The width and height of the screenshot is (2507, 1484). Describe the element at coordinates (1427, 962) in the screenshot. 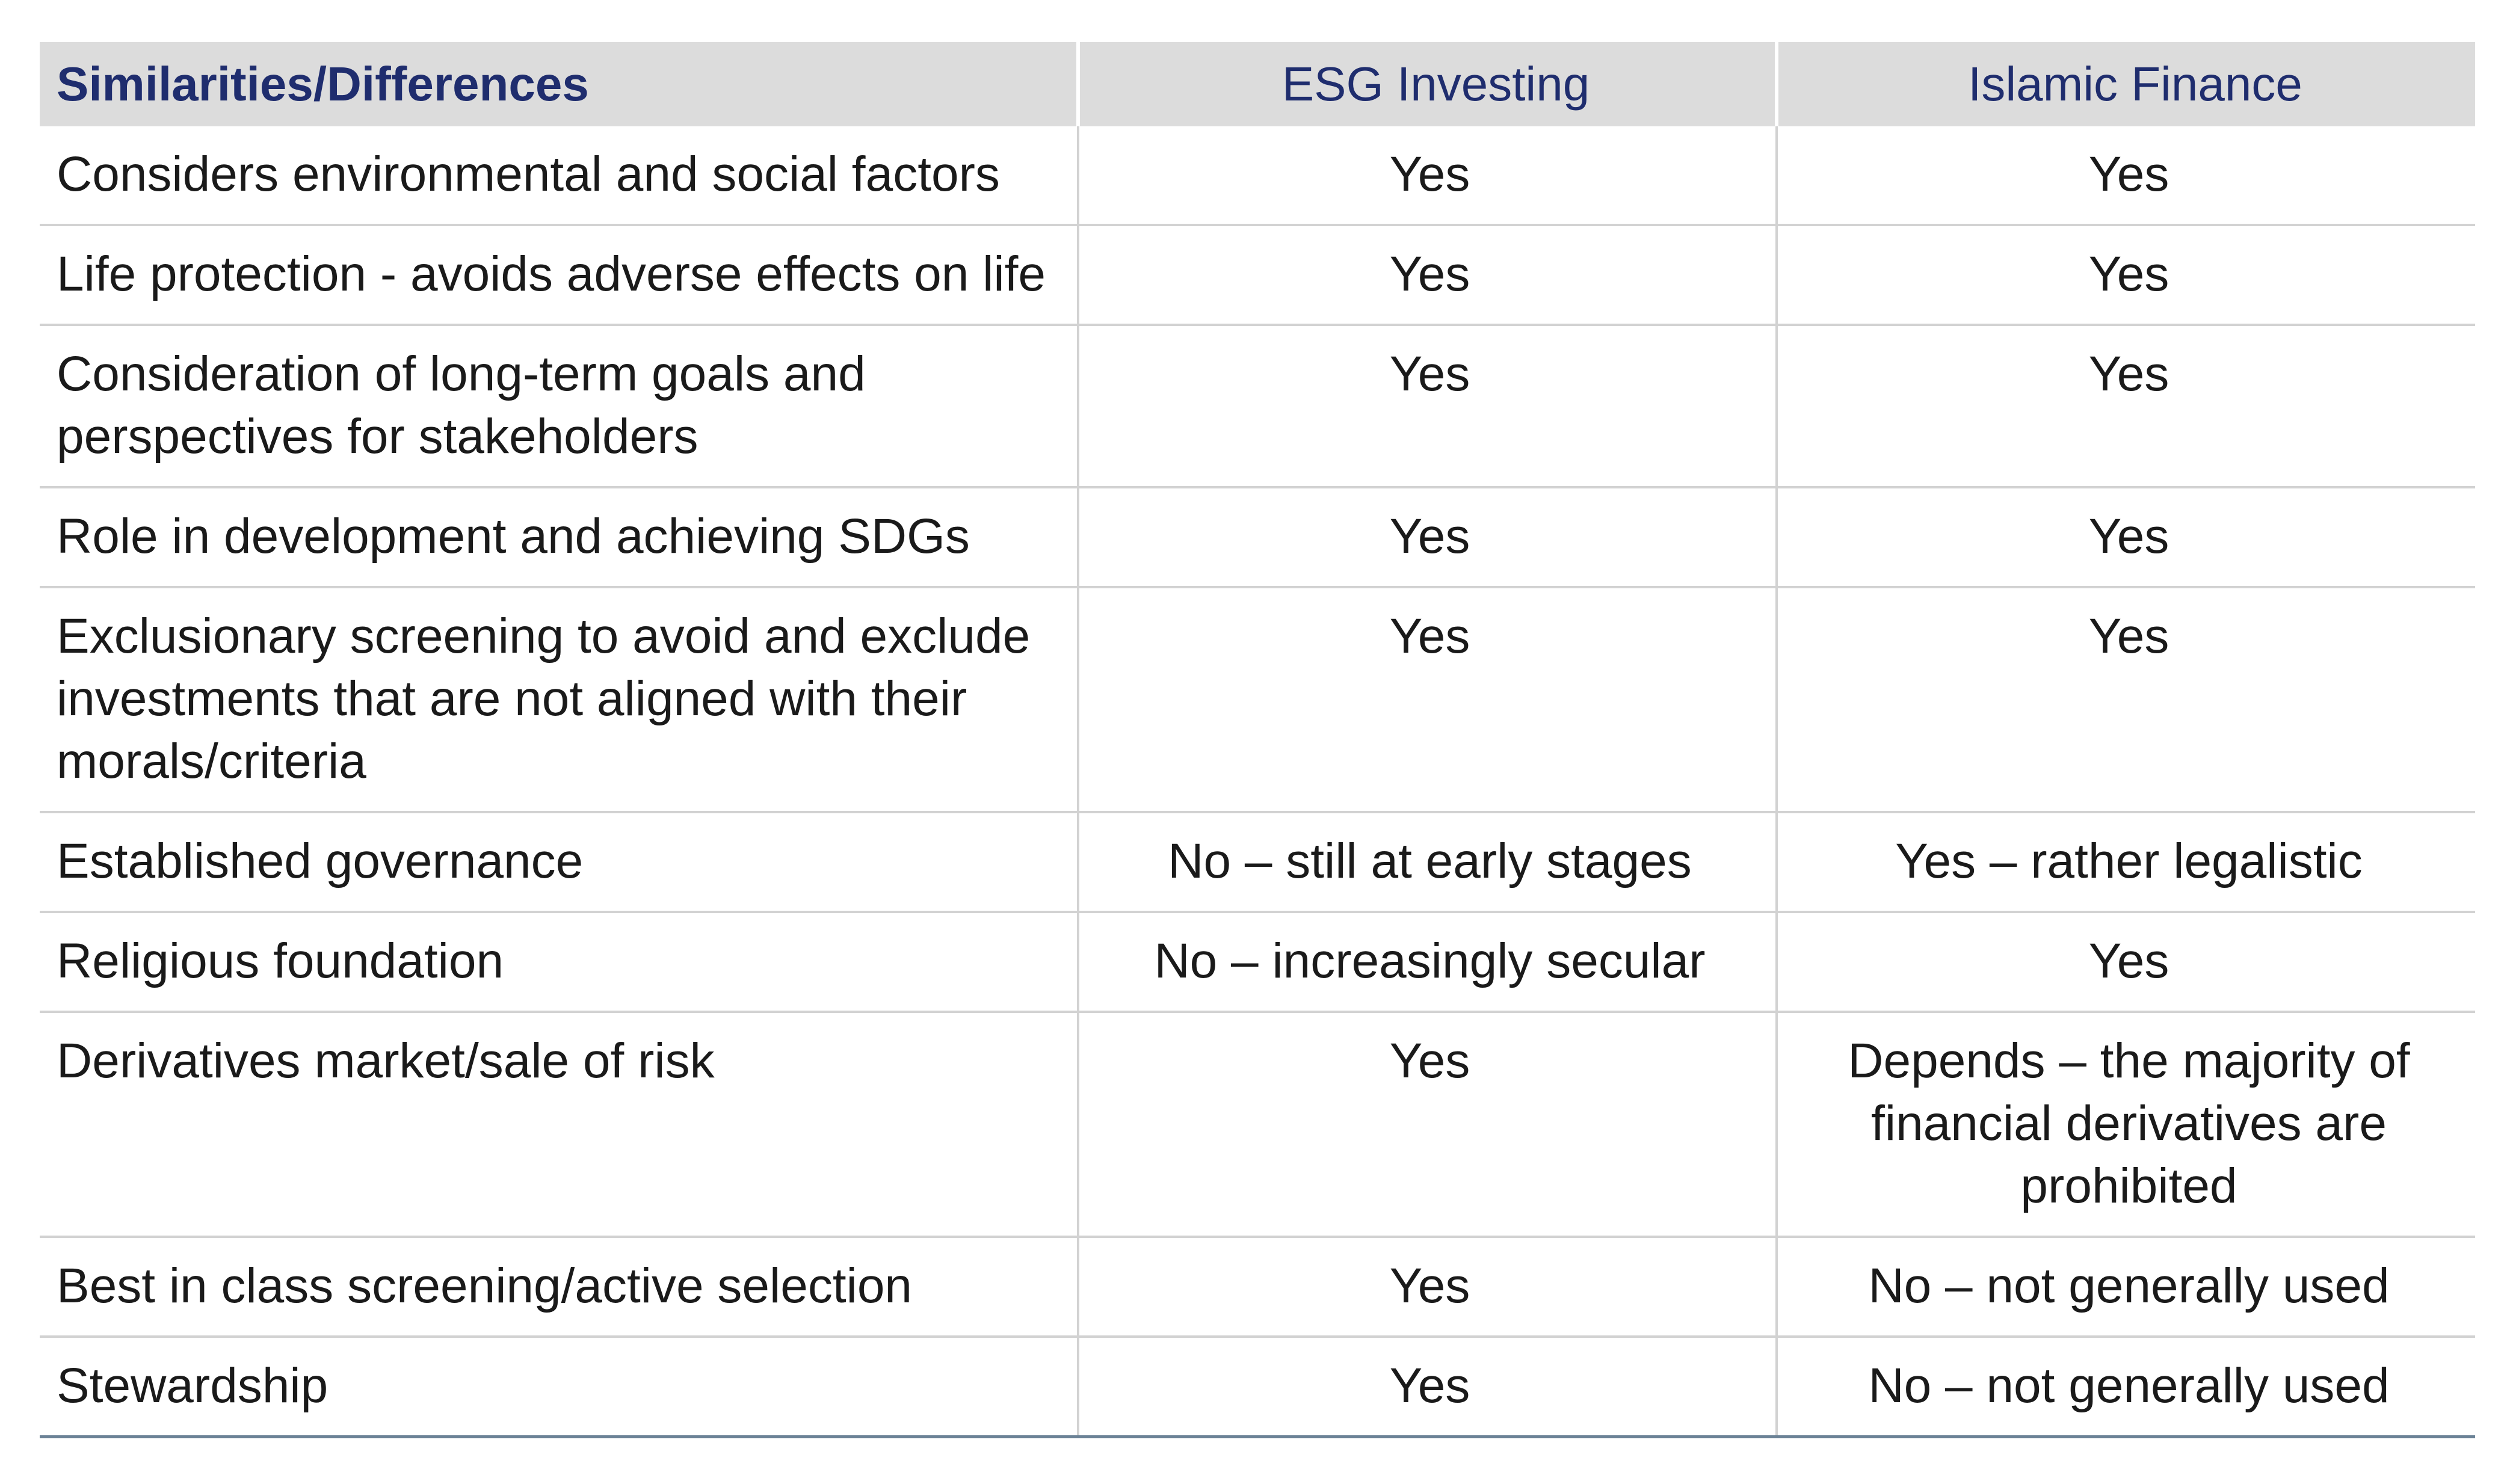

I see `esg-value: No – increasingly secular` at that location.